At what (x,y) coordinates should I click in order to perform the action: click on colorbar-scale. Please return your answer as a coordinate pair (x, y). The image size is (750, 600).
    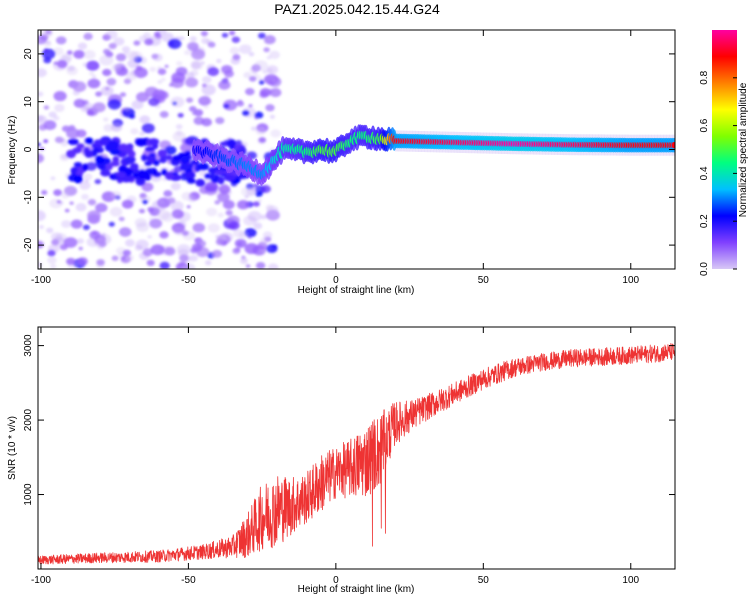
    Looking at the image, I should click on (724, 149).